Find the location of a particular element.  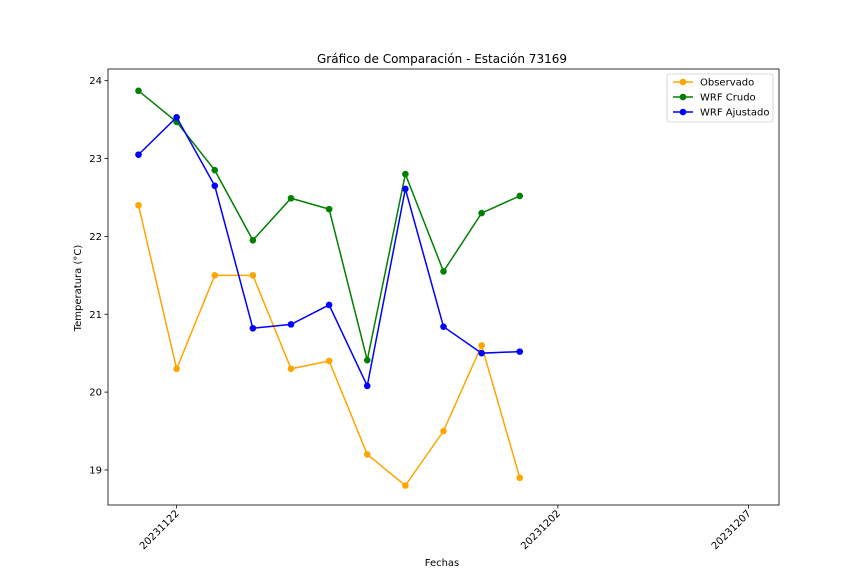

y-tick-label: 21 is located at coordinates (95, 315).